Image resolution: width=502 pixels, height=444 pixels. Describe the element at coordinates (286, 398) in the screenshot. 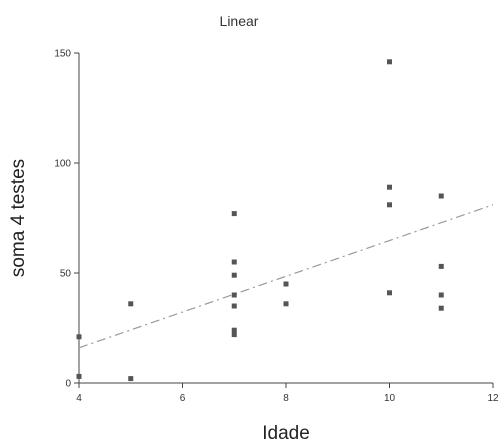

I see `x-tick-label: 8` at that location.